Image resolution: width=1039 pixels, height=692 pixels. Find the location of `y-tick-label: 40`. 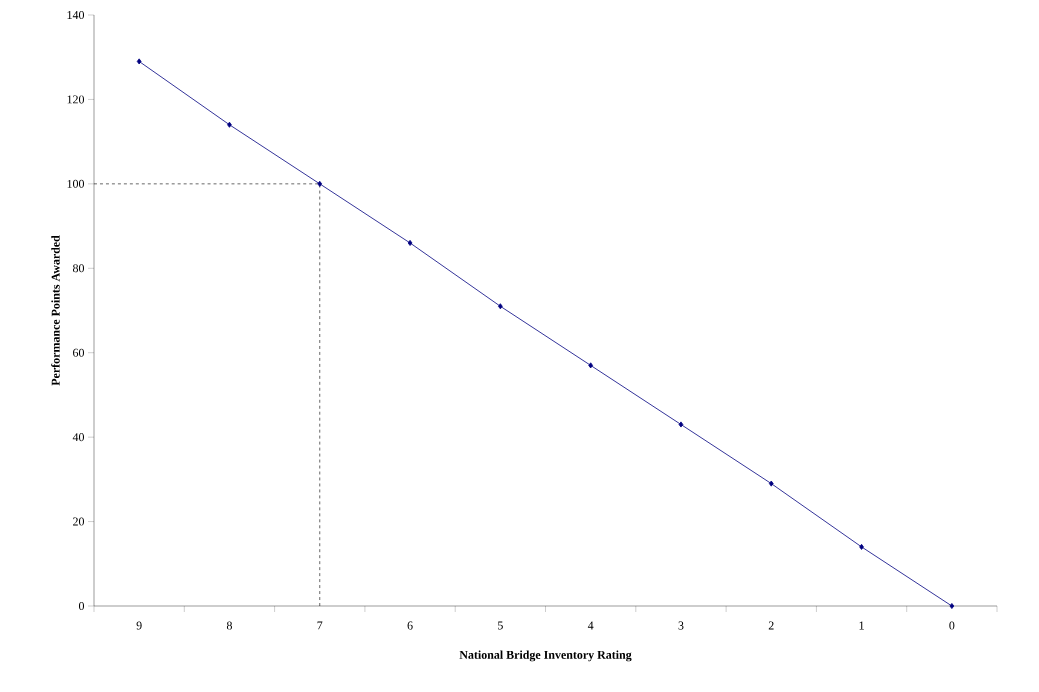

y-tick-label: 40 is located at coordinates (78, 437).